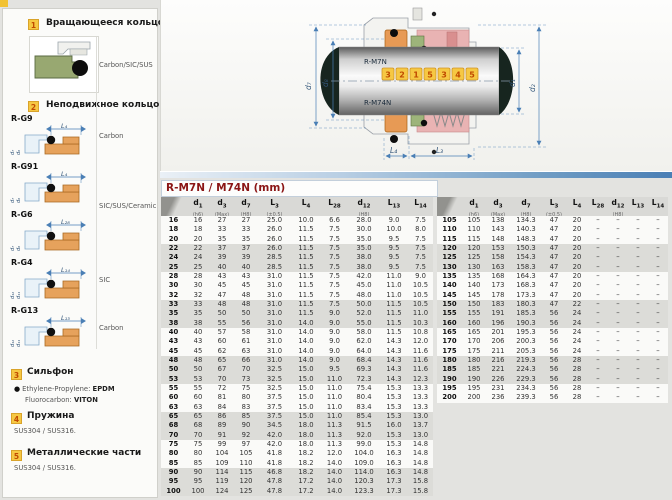 The image size is (672, 500). What do you see at coordinates (598, 204) in the screenshot?
I see `column-header: L28` at bounding box center [598, 204].